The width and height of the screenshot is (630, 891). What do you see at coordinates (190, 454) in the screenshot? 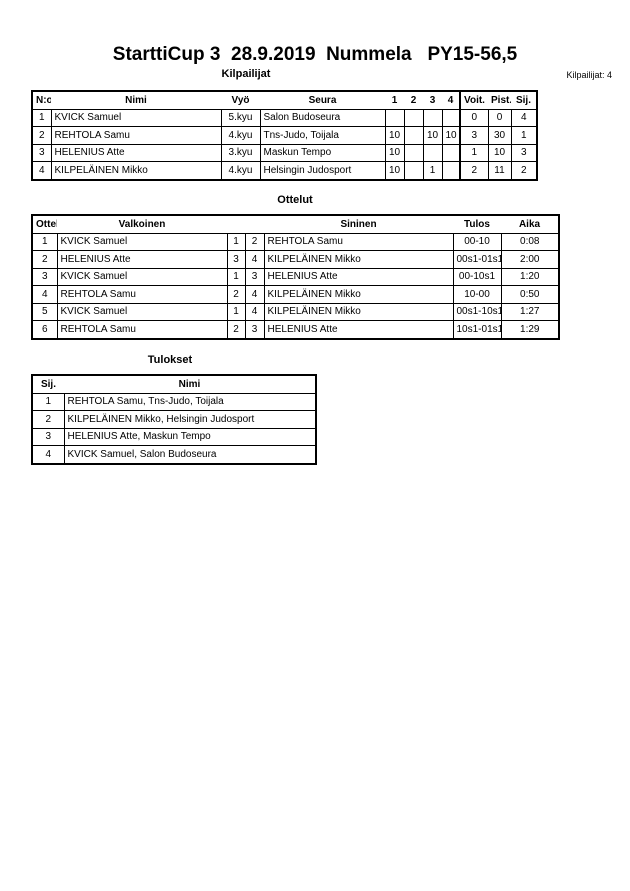
I see `table-cell: KVICK Samuel, Salon Budoseura` at bounding box center [190, 454].